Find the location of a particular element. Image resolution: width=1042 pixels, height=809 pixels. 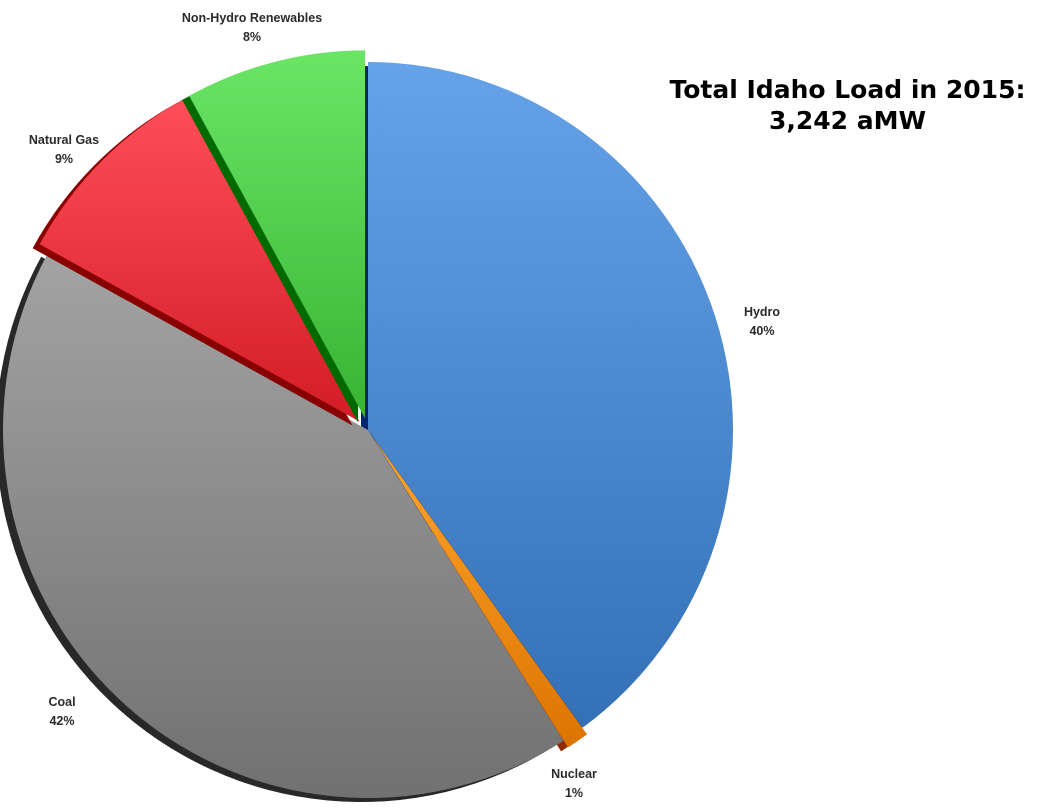

slice-label-natural-gas: Natural Gas is located at coordinates (64, 140).